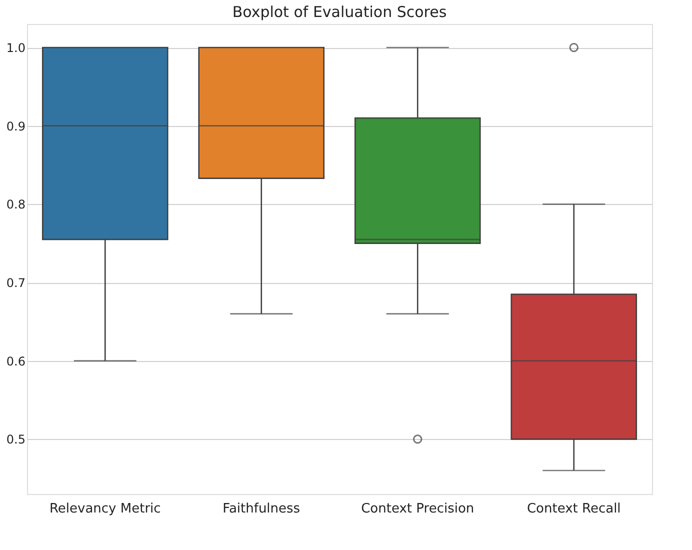 This screenshot has width=692, height=550. I want to click on y-tick-label: 0.8, so click(16, 205).